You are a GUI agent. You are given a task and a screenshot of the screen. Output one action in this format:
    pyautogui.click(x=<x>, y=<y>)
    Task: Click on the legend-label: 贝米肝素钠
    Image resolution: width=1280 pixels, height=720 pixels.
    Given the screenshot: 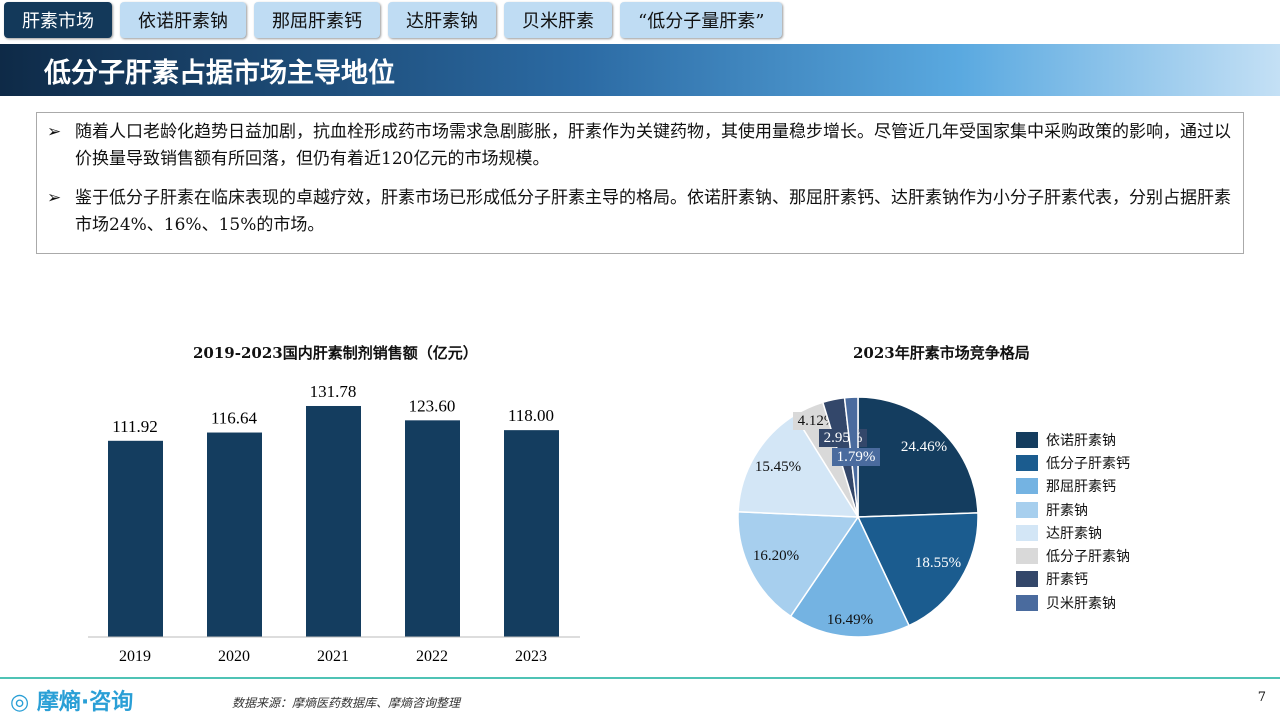 What is the action you would take?
    pyautogui.click(x=1081, y=603)
    